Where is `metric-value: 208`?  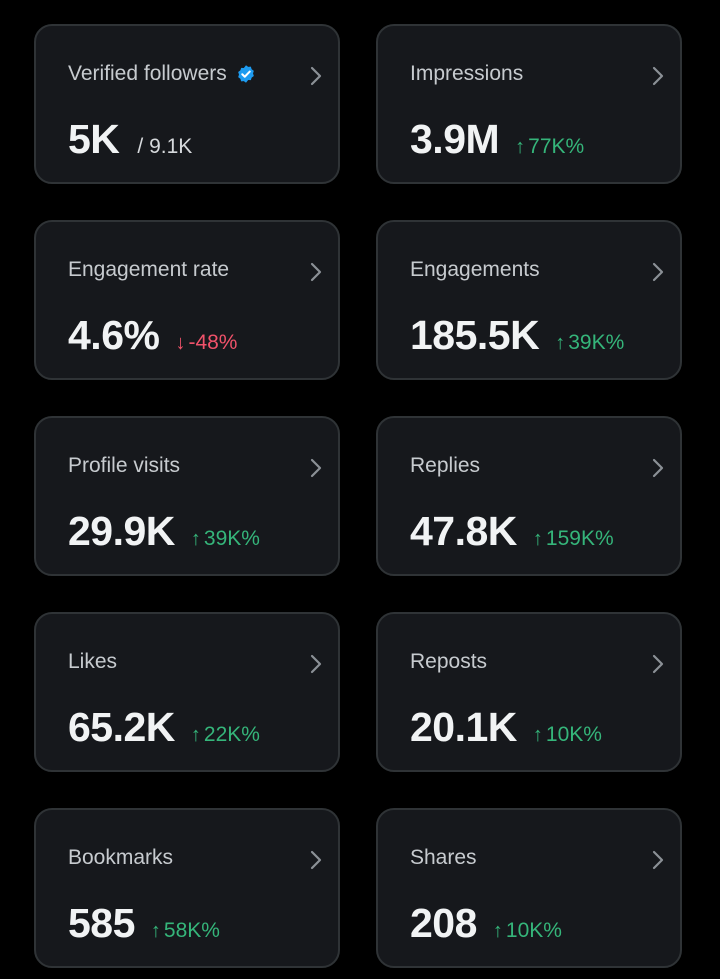 metric-value: 208 is located at coordinates (443, 923).